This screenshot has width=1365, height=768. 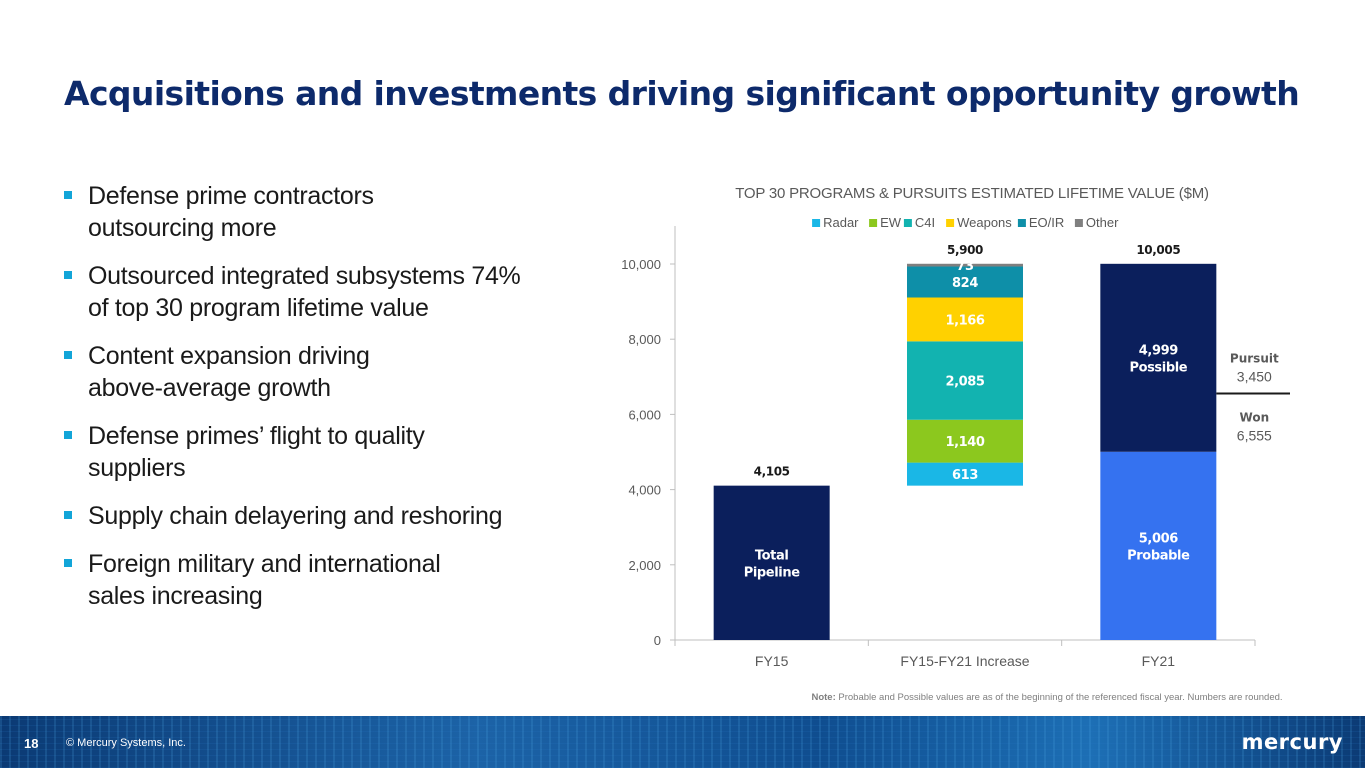 I want to click on bullet-item: Supply chain delayering and reshoring, so click(x=312, y=516).